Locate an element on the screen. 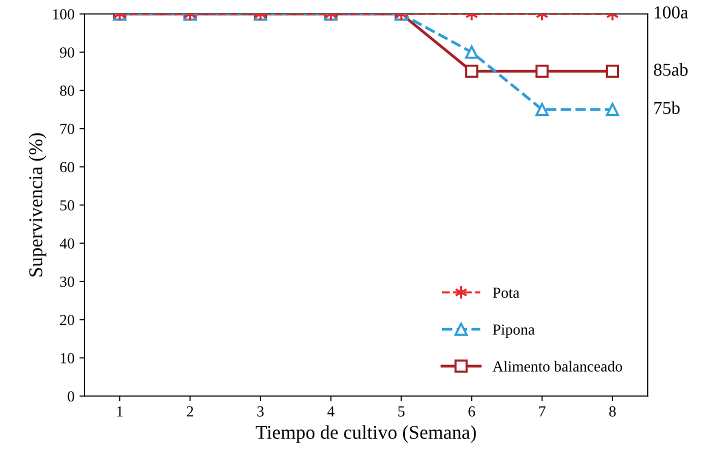  annotation: 85ab is located at coordinates (671, 69).